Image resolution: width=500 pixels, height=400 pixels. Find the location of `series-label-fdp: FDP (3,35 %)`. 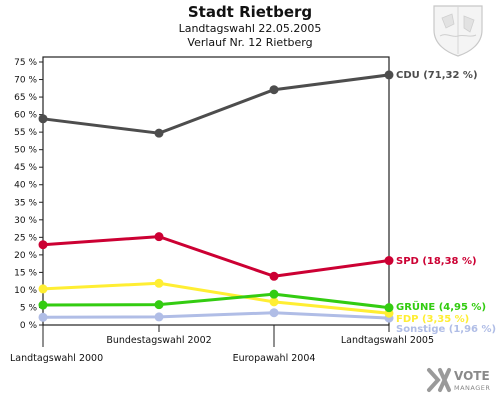

series-label-fdp: FDP (3,35 %) is located at coordinates (432, 319).